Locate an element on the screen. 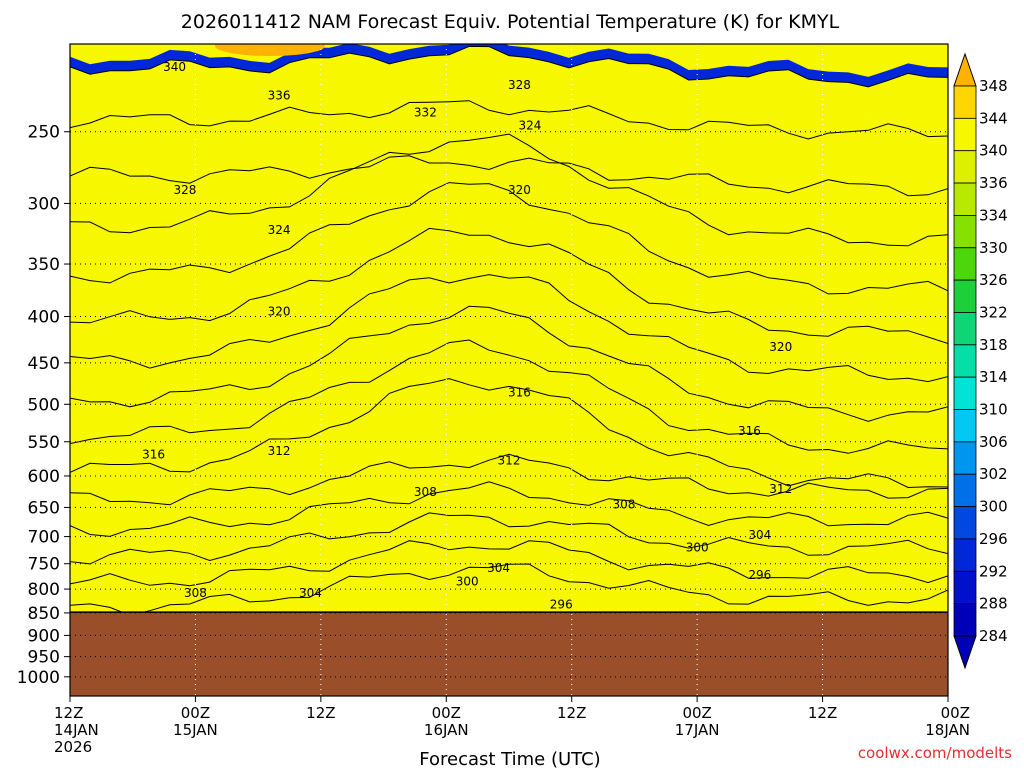 This screenshot has height=768, width=1024. colorbar-label: 336 is located at coordinates (993, 183).